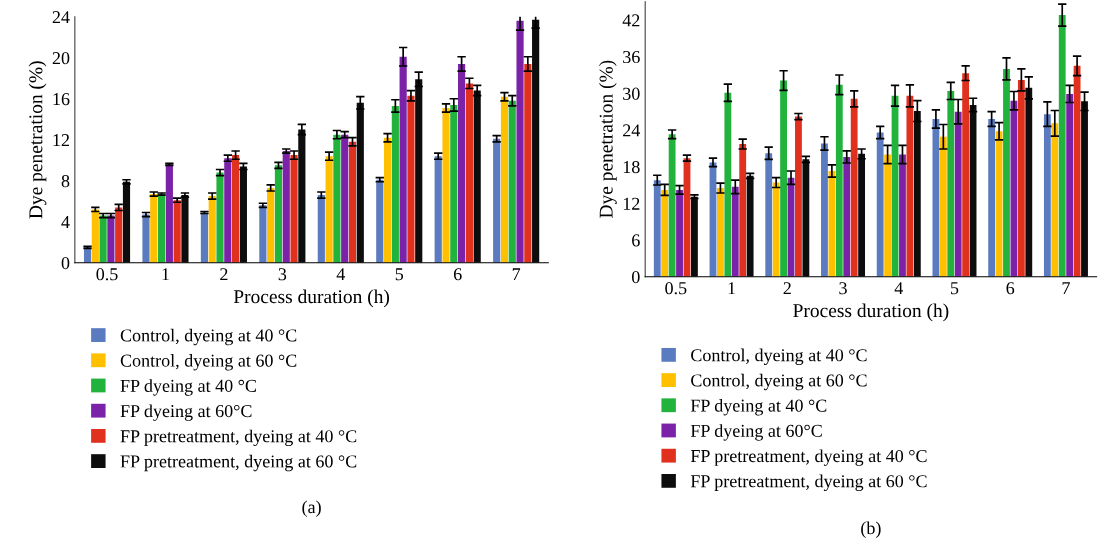  What do you see at coordinates (871, 529) in the screenshot?
I see `text: (b)` at bounding box center [871, 529].